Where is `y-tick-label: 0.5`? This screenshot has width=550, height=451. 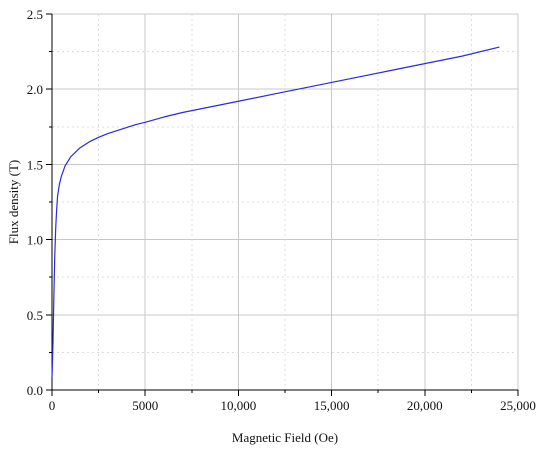 y-tick-label: 0.5 is located at coordinates (35, 315).